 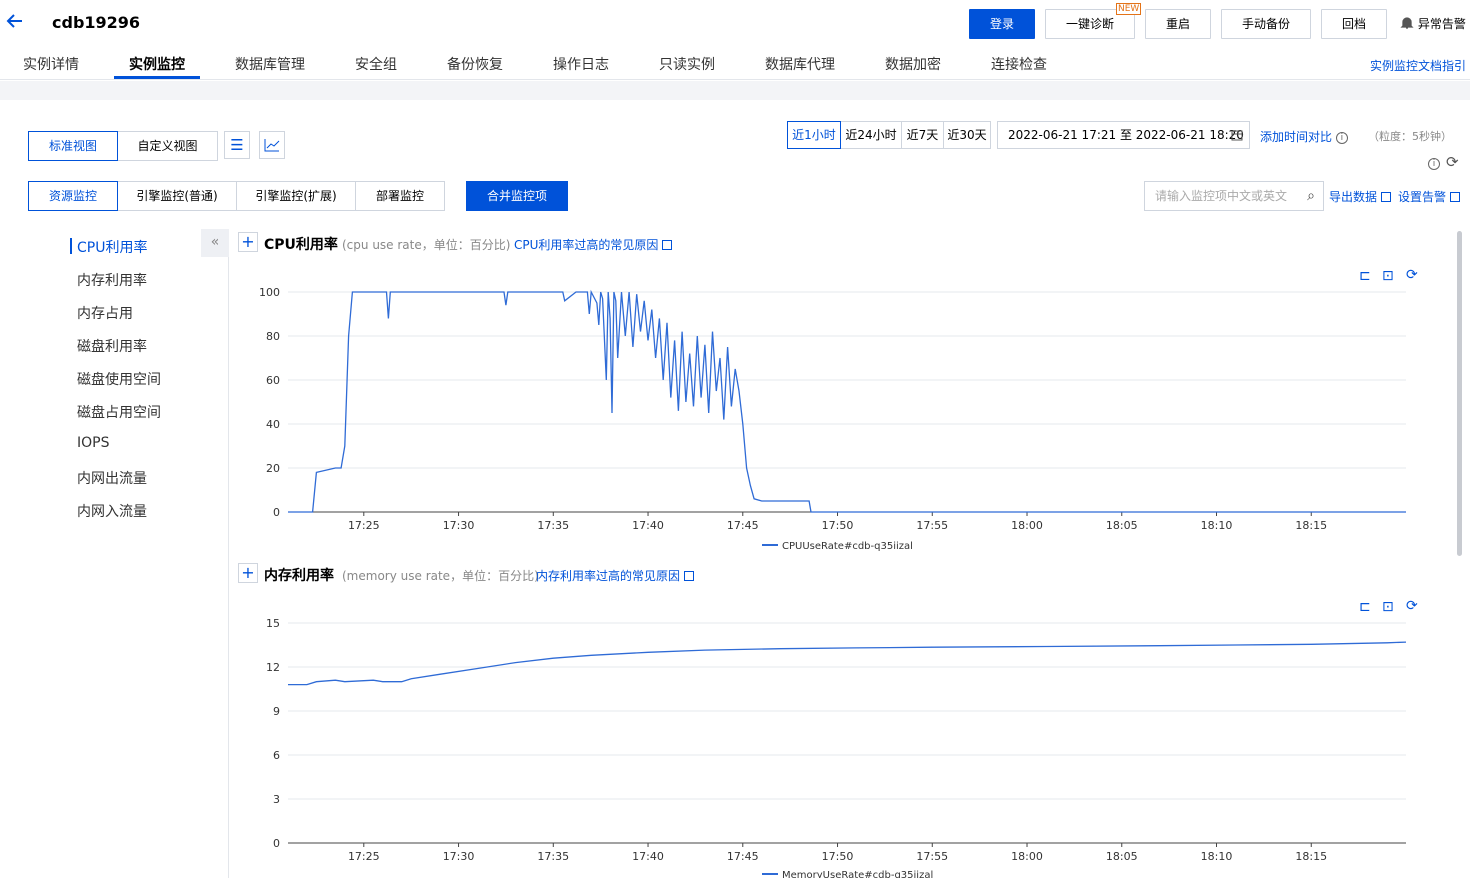 I want to click on bell-icon, so click(x=1407, y=23).